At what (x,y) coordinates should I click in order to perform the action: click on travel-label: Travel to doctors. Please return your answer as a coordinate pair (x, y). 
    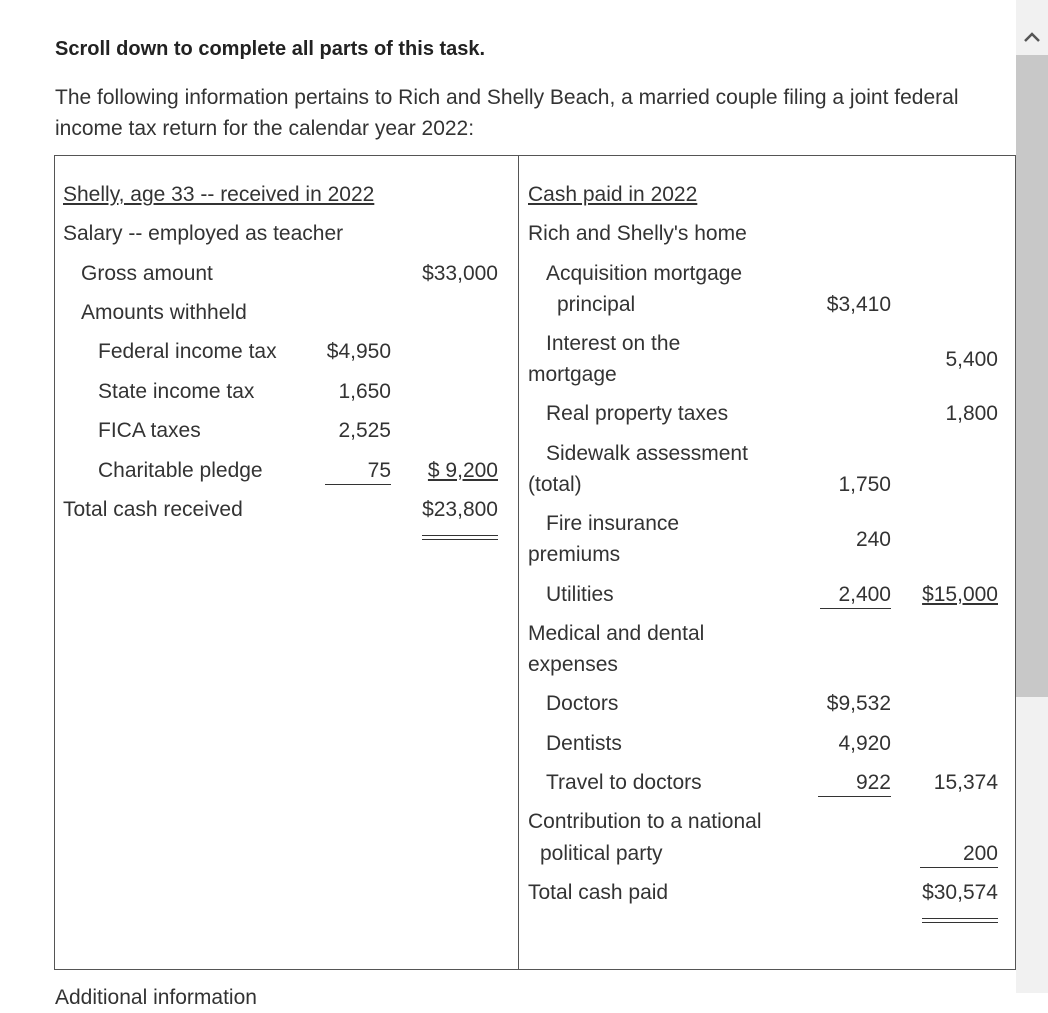
    Looking at the image, I should click on (624, 782).